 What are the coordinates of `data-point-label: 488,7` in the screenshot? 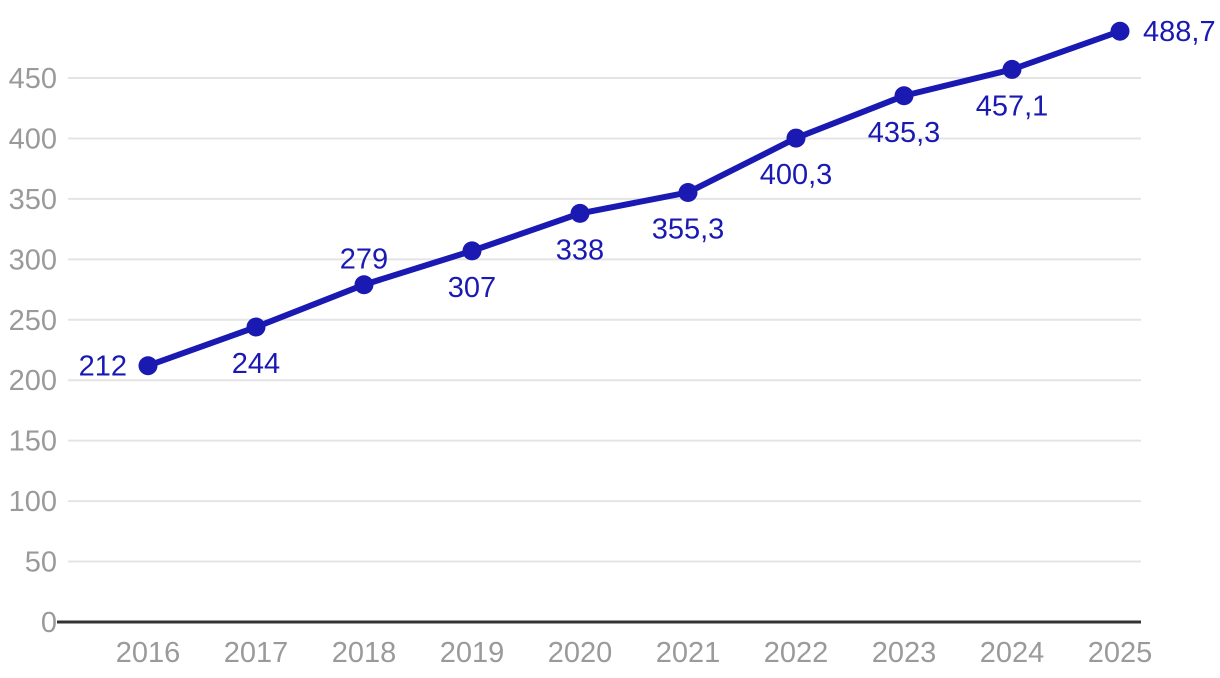 It's located at (1179, 32).